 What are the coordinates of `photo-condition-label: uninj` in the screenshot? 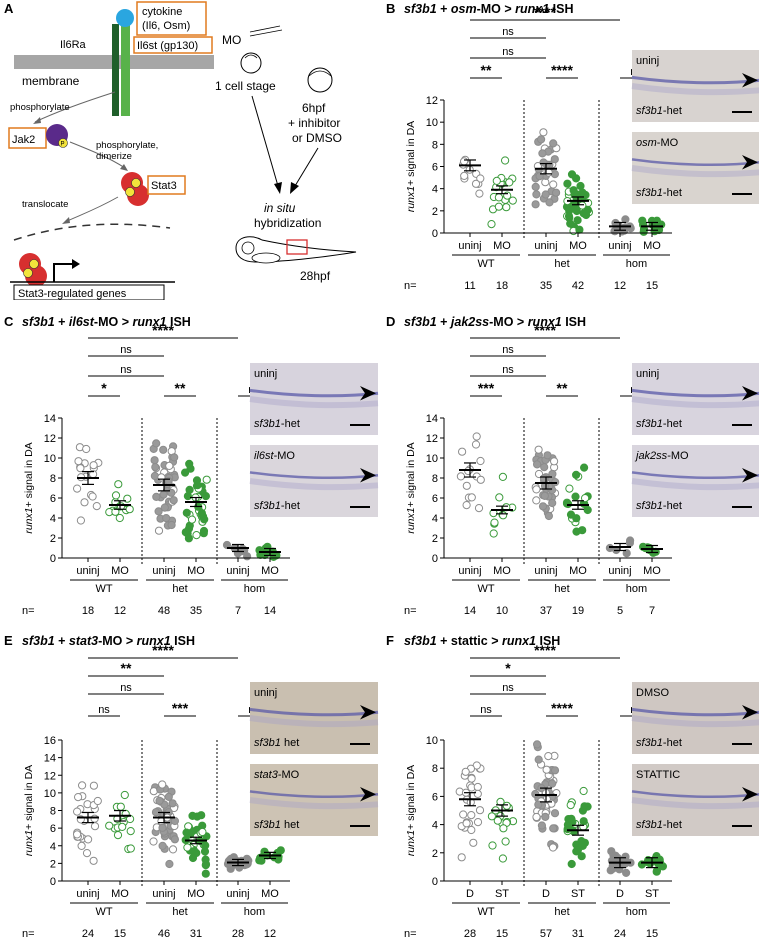 It's located at (265, 374).